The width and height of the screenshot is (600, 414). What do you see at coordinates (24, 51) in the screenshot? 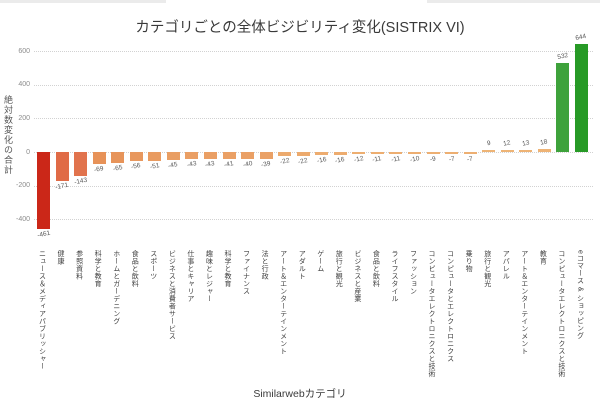
I see `y-tick-label: 600` at bounding box center [24, 51].